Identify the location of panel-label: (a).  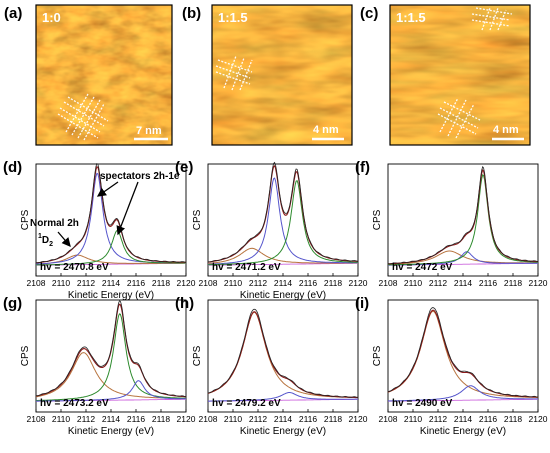
(13, 13).